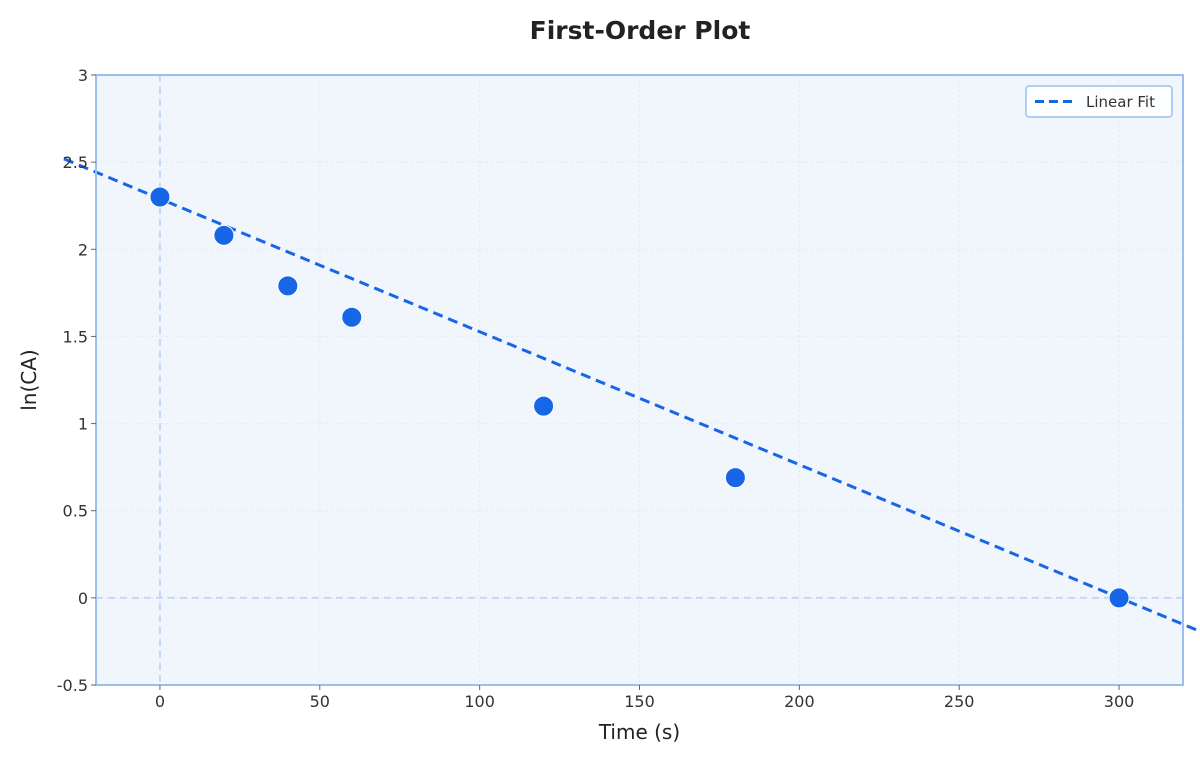 This screenshot has width=1200, height=761. I want to click on y-tick-label: 1, so click(83, 424).